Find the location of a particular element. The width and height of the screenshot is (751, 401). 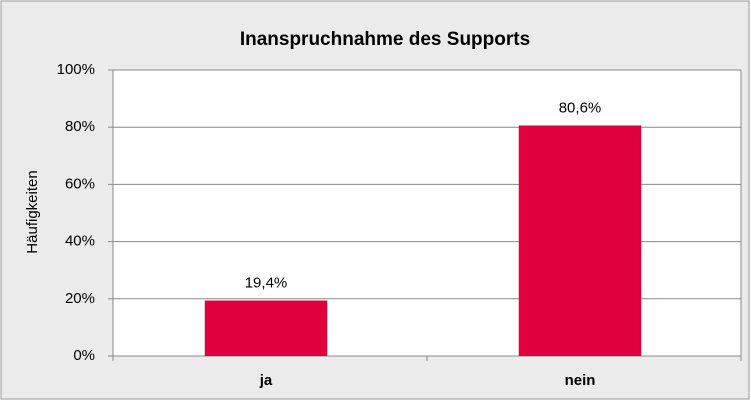

data-label: 80,6% is located at coordinates (580, 107).